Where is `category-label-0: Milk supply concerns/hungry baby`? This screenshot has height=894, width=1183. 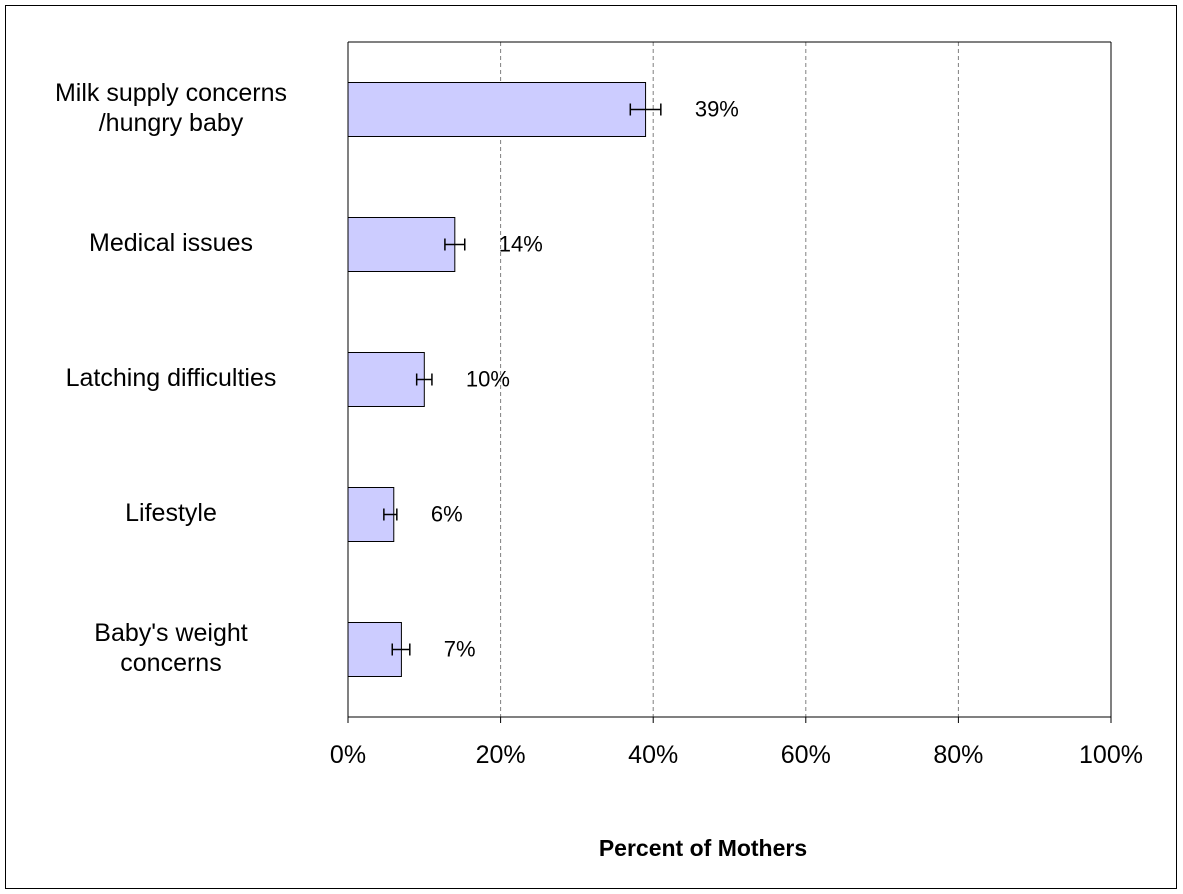 category-label-0: Milk supply concerns/hungry baby is located at coordinates (171, 108).